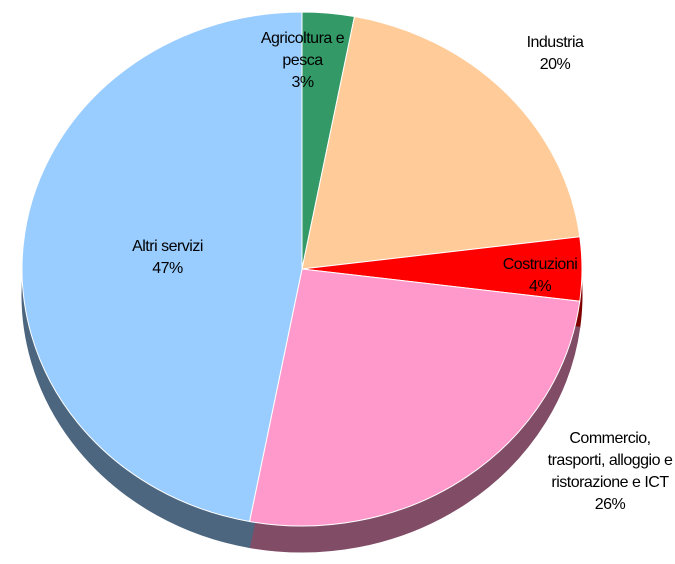 This screenshot has height=564, width=675. I want to click on category-name: Costruzioni, so click(540, 264).